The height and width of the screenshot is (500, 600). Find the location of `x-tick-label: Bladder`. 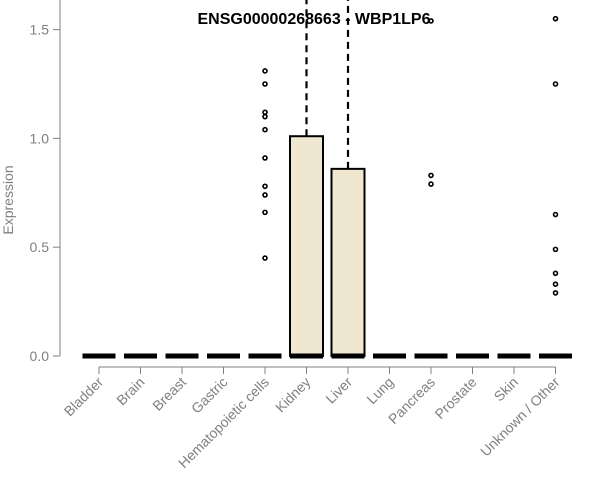

x-tick-label: Bladder is located at coordinates (84, 397).